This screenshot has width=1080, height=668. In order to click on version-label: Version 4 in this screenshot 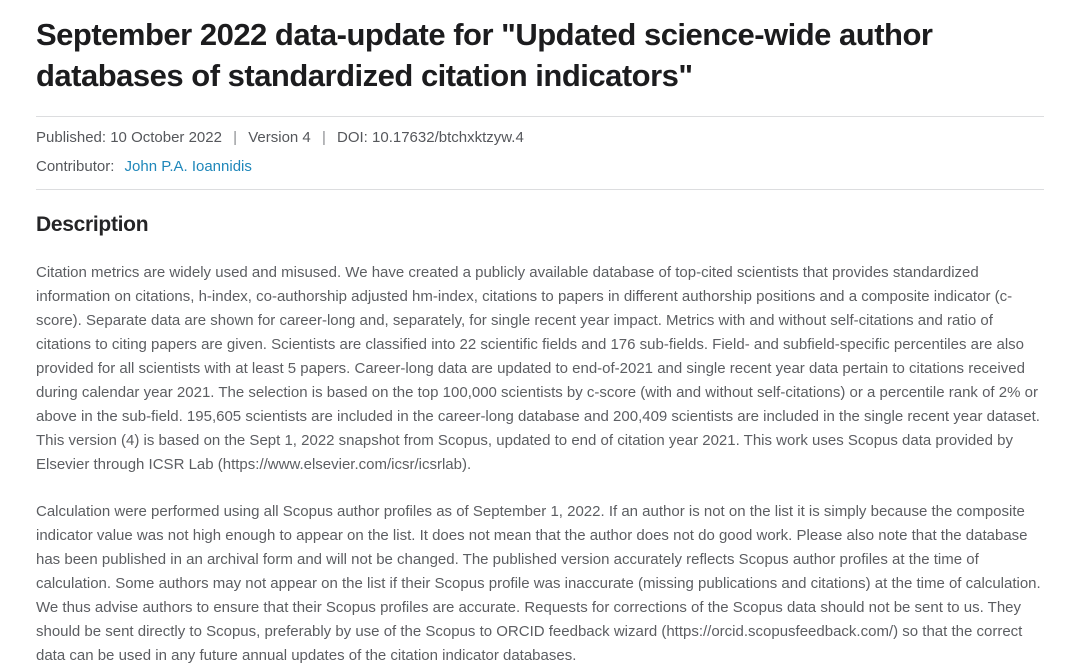, I will do `click(279, 137)`.